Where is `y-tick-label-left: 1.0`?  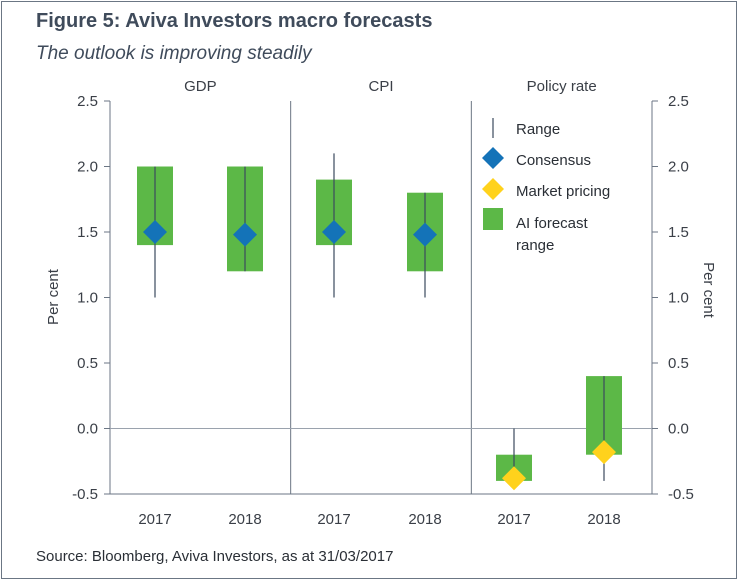 y-tick-label-left: 1.0 is located at coordinates (87, 298).